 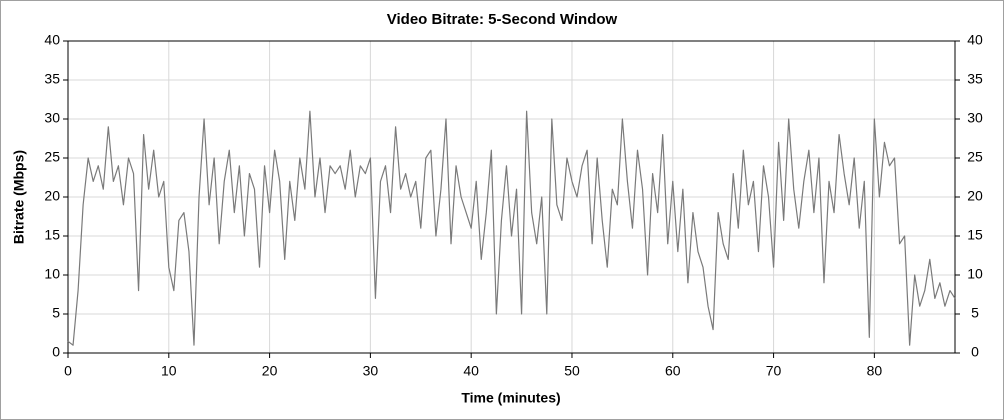 What do you see at coordinates (975, 352) in the screenshot?
I see `y2-tick-label: 0` at bounding box center [975, 352].